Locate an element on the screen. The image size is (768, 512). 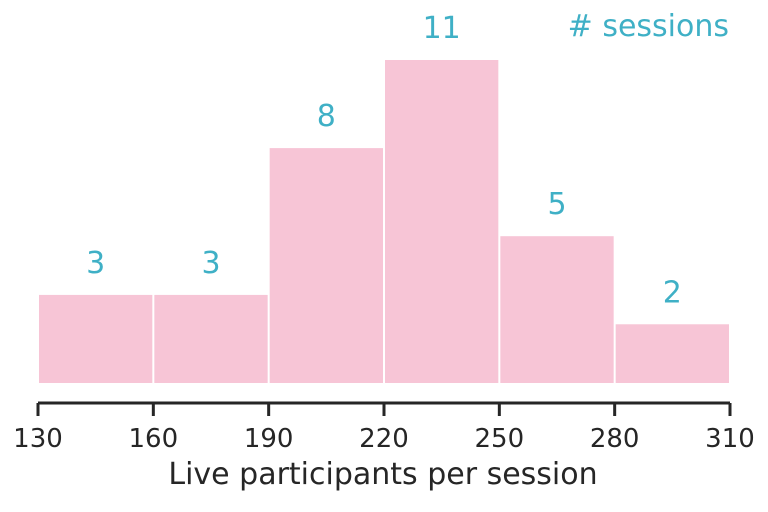
x-tick-label: 250 is located at coordinates (500, 439).